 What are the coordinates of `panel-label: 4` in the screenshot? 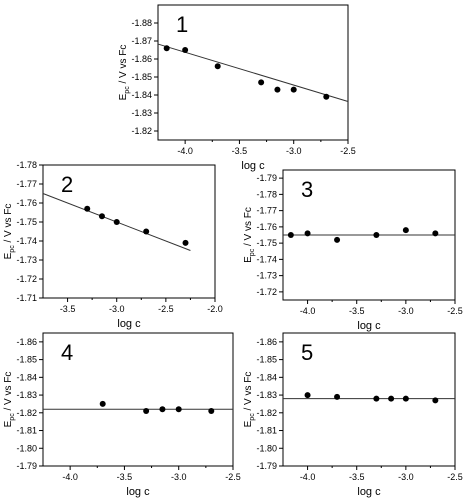 It's located at (67, 352).